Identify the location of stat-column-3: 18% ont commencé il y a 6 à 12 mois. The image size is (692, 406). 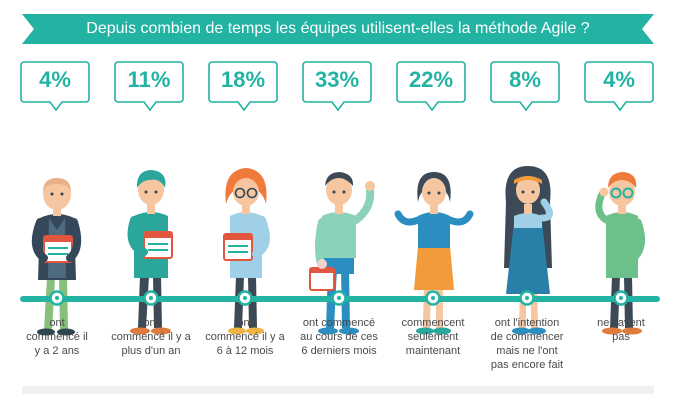
(245, 220).